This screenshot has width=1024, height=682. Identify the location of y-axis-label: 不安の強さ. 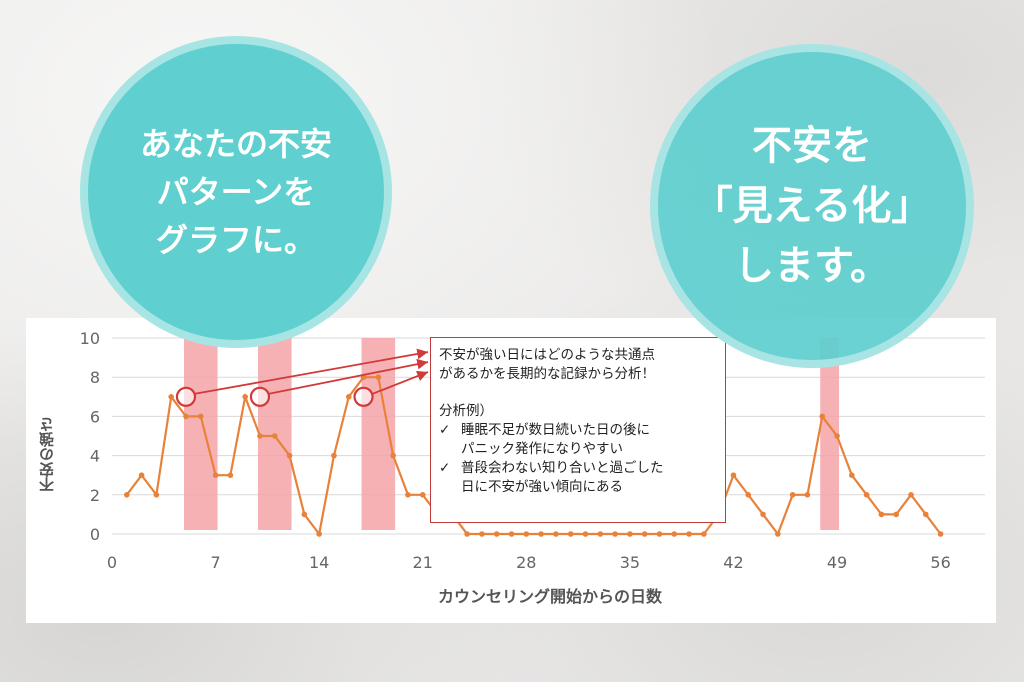
(47, 455).